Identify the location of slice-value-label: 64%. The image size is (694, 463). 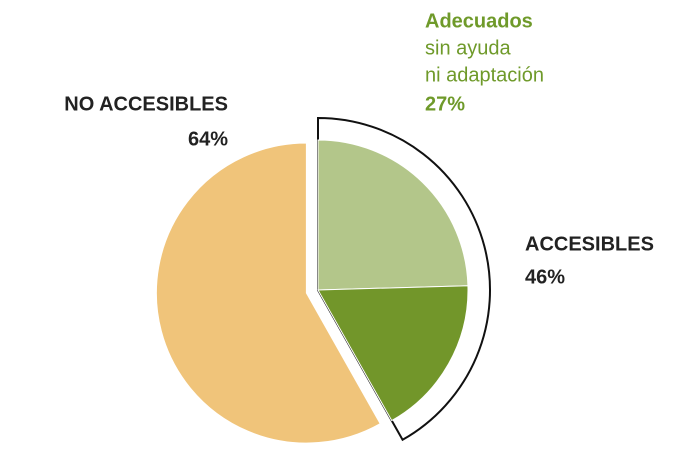
(208, 139).